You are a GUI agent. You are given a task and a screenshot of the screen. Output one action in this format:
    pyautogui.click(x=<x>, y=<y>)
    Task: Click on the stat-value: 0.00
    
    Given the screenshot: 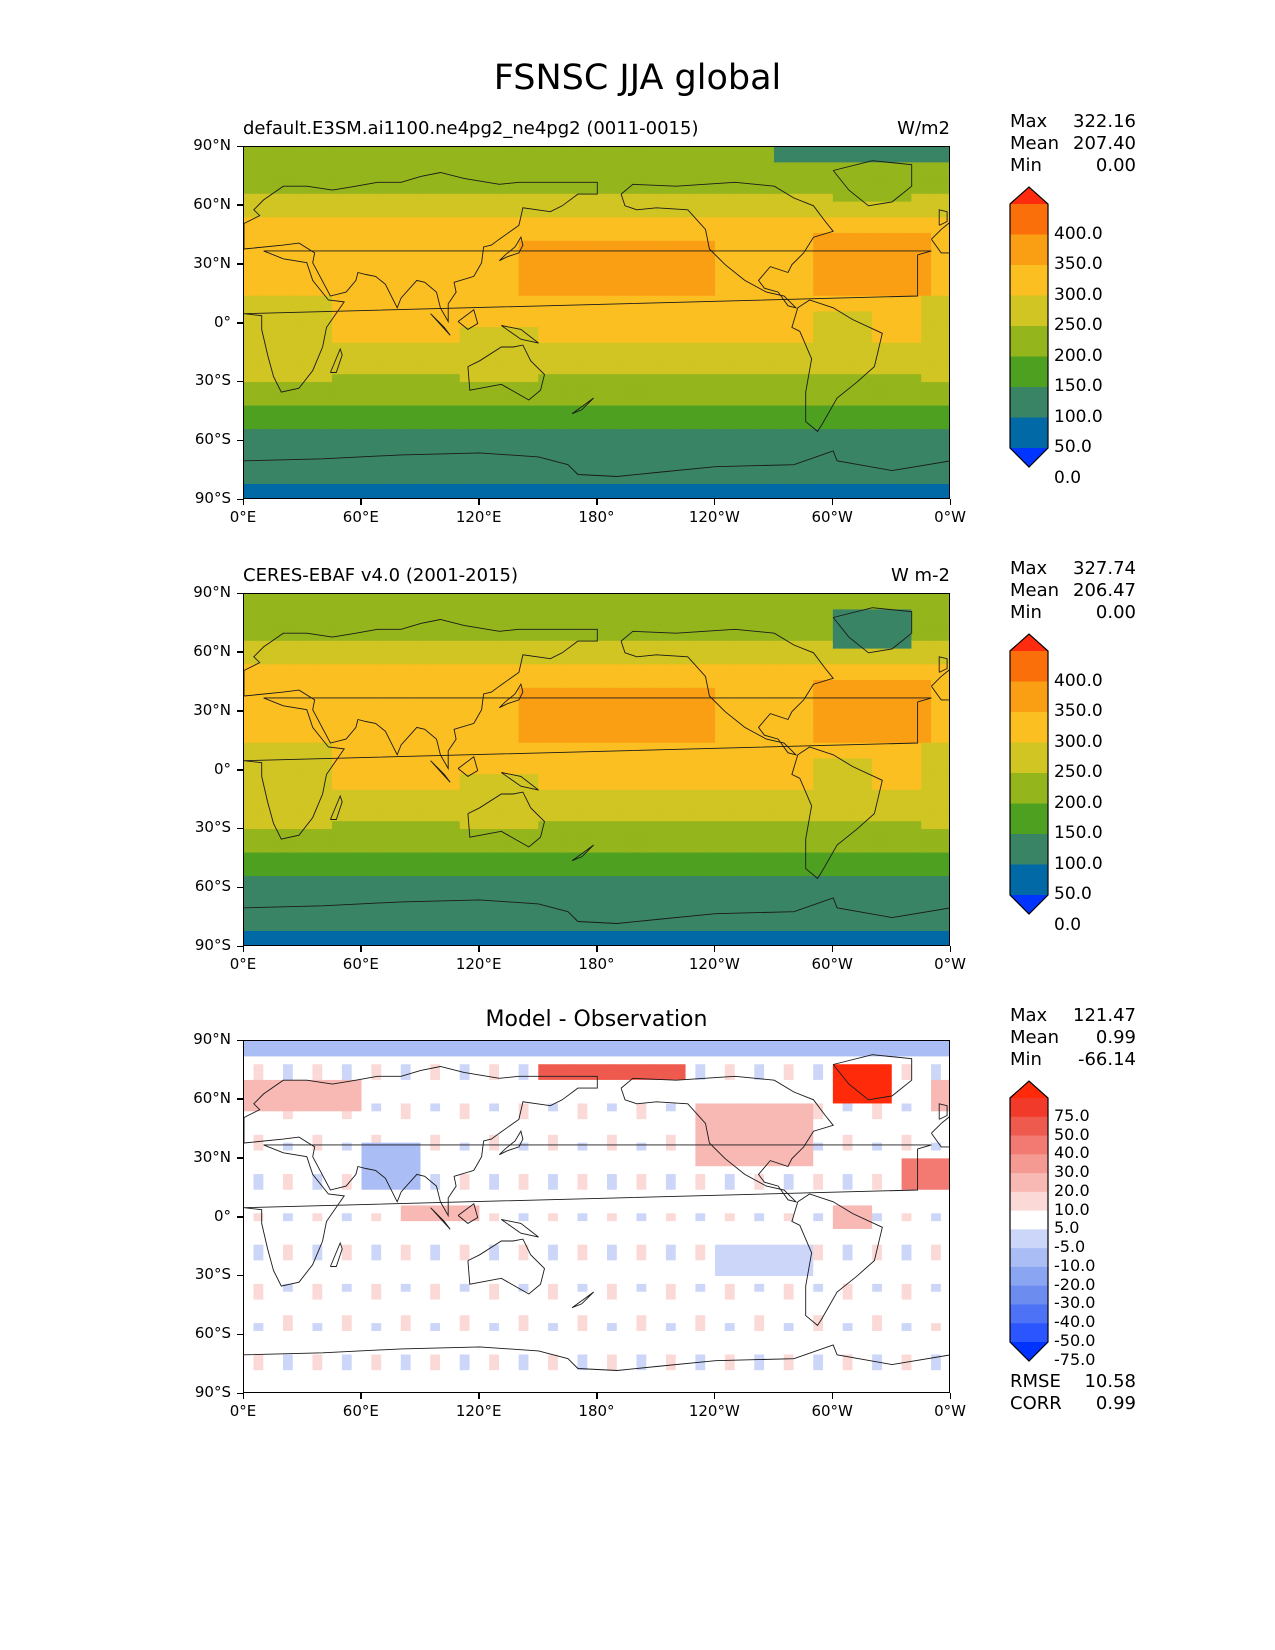 What is the action you would take?
    pyautogui.click(x=1115, y=165)
    